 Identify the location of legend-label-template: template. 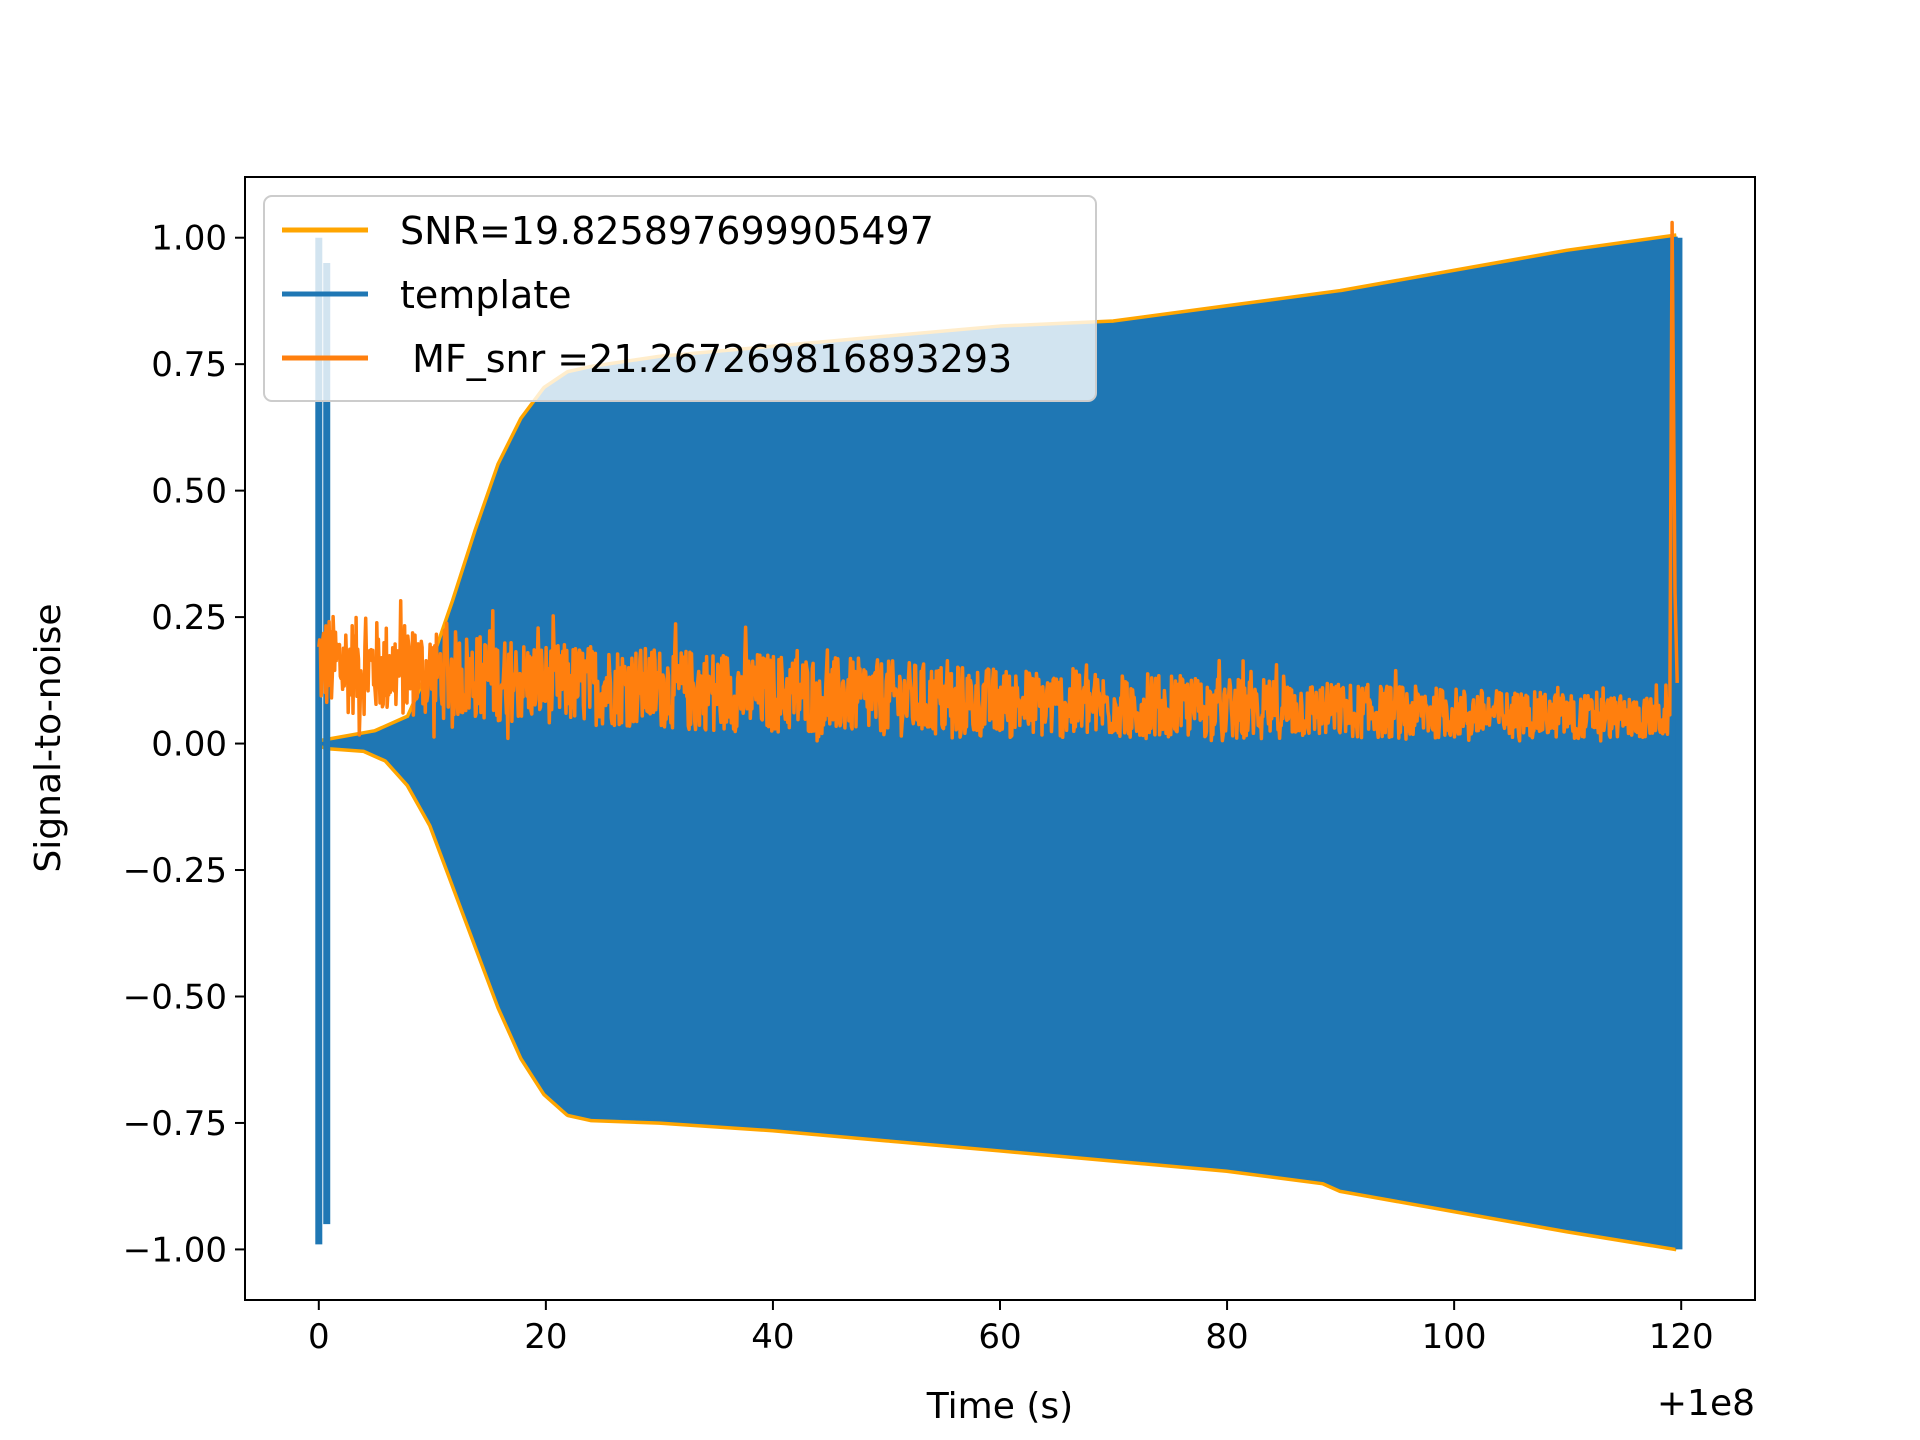
(486, 295).